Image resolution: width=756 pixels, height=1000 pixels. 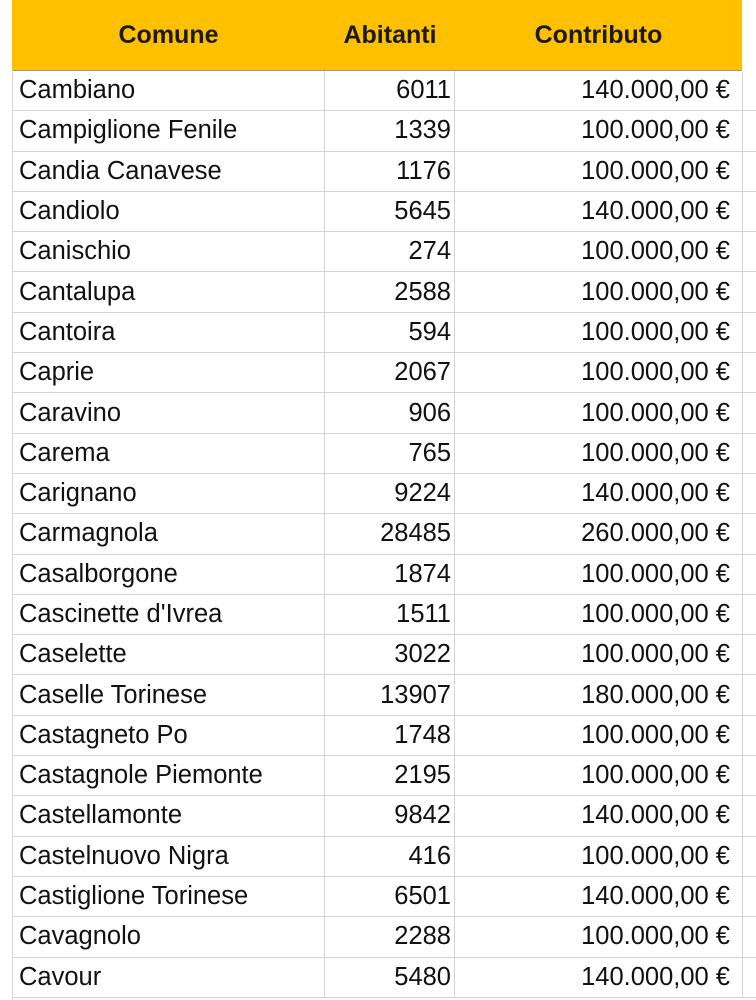 I want to click on cell-comune: Castelnuovo Nigra, so click(x=168, y=856).